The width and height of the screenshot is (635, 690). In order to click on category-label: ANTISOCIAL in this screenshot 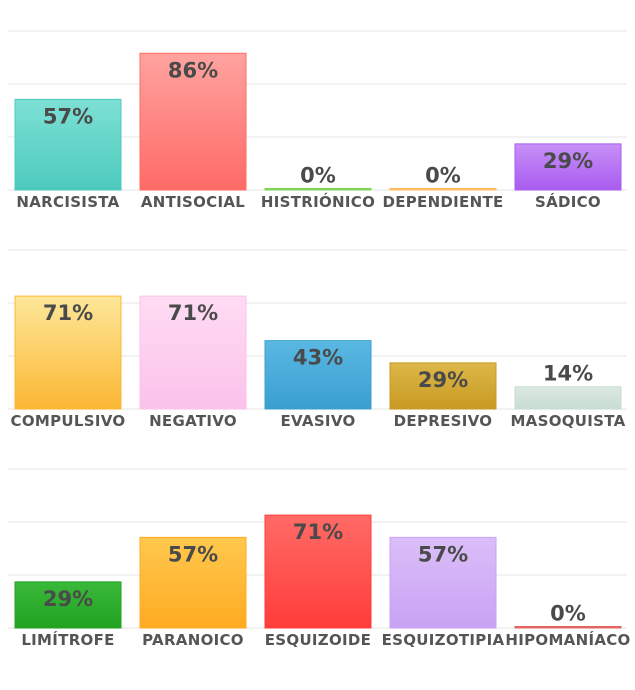, I will do `click(193, 202)`.